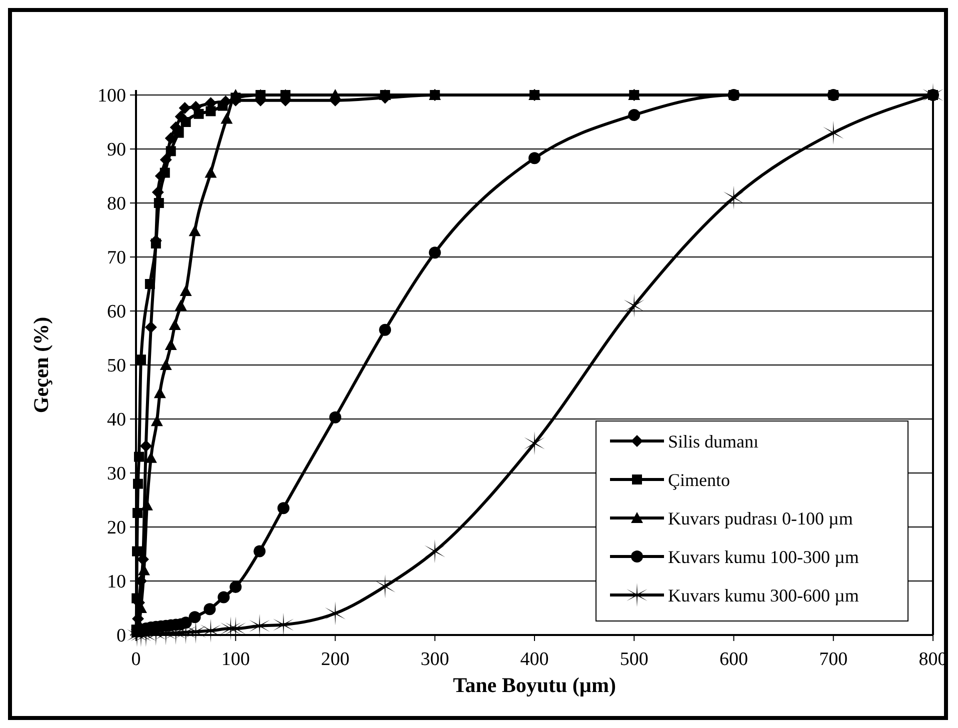 This screenshot has width=958, height=728. Describe the element at coordinates (634, 659) in the screenshot. I see `x-tick-label: 500` at that location.